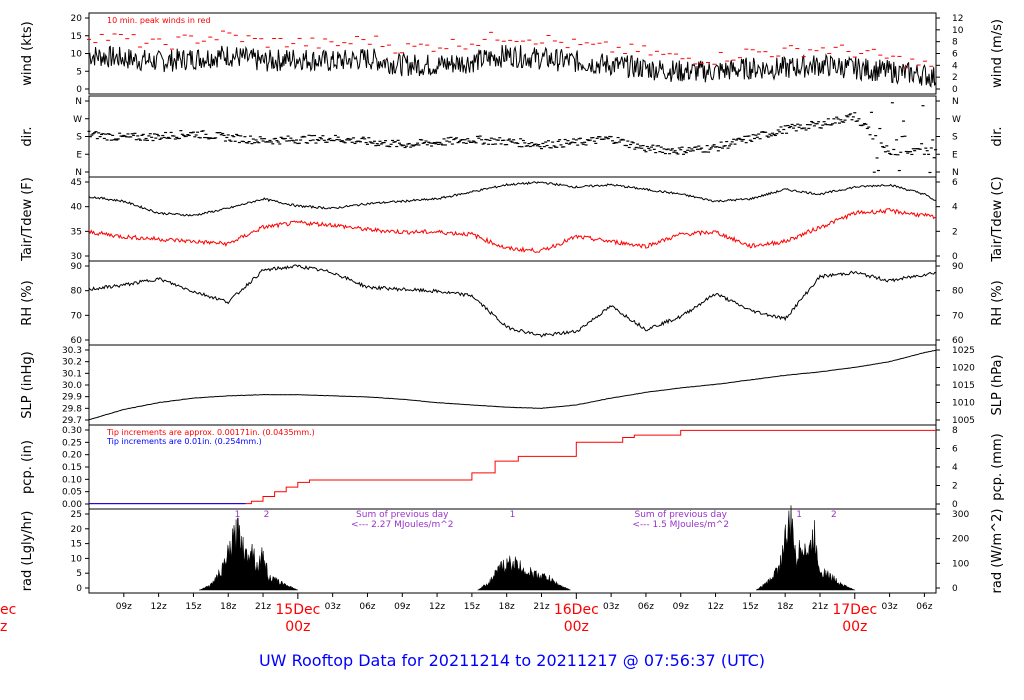 This screenshot has width=1024, height=700. I want to click on y-tick-label-right: 60, so click(958, 341).